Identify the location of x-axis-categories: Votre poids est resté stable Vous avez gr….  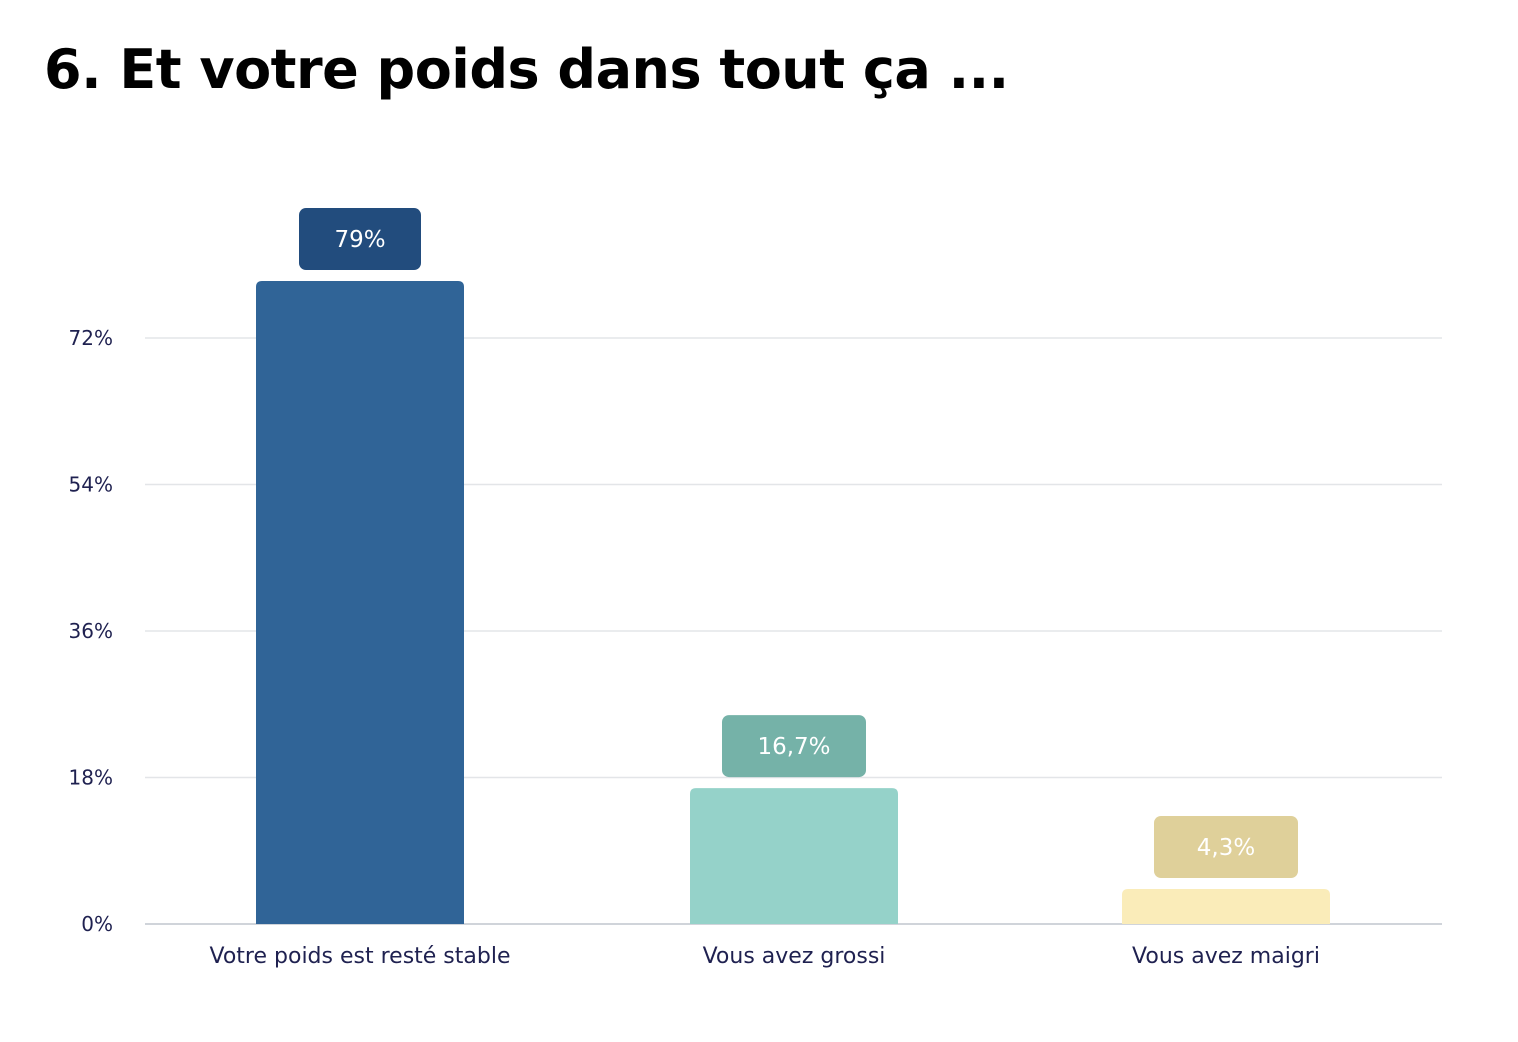
(765, 956).